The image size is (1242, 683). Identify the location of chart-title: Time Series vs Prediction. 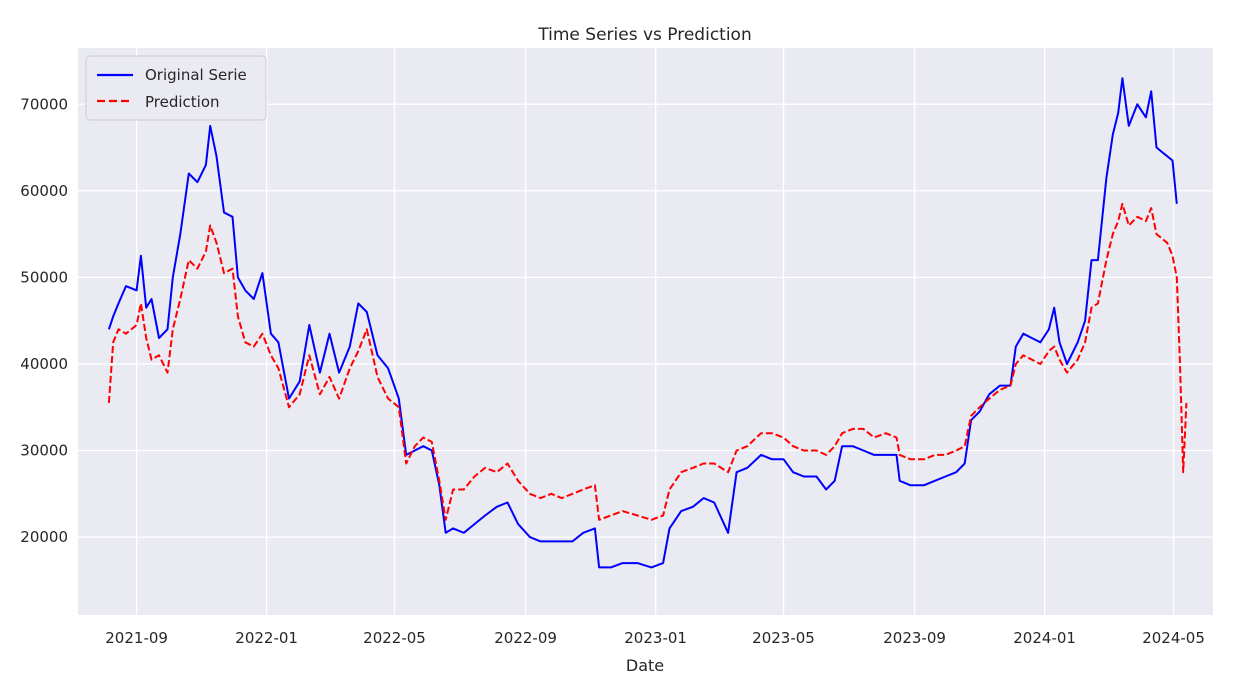
(644, 35).